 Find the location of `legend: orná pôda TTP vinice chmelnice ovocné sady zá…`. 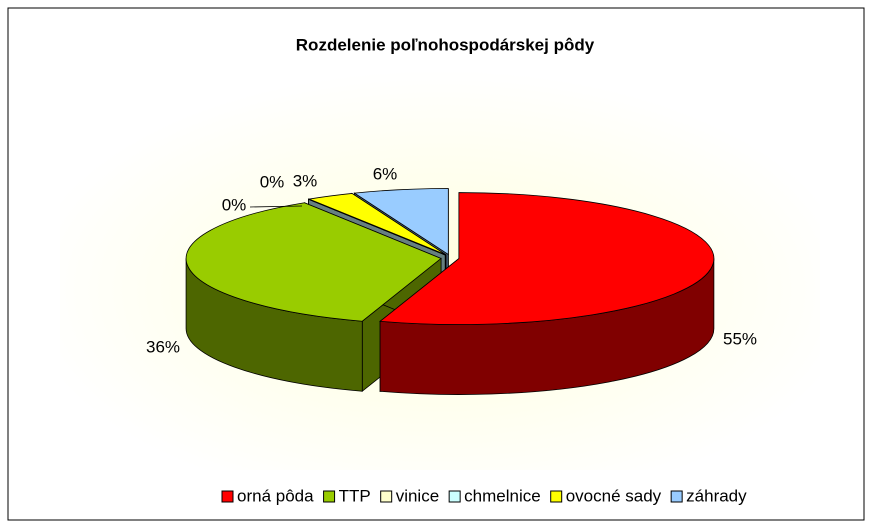

legend: orná pôda TTP vinice chmelnice ovocné sady zá… is located at coordinates (484, 495).